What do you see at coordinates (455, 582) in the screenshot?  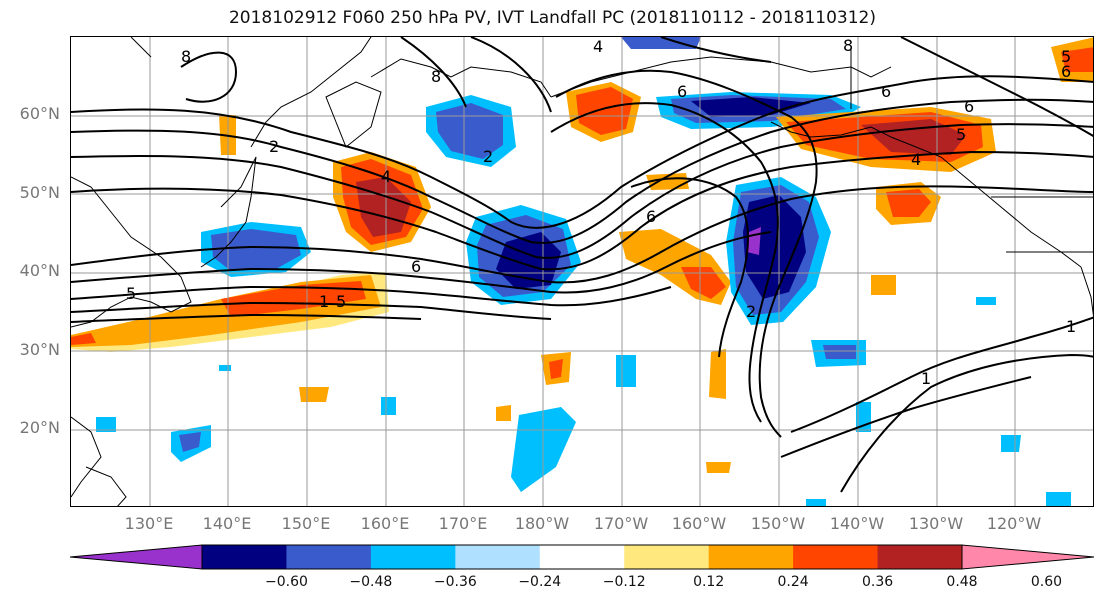 I see `colorbar-tick-label: −0.36` at bounding box center [455, 582].